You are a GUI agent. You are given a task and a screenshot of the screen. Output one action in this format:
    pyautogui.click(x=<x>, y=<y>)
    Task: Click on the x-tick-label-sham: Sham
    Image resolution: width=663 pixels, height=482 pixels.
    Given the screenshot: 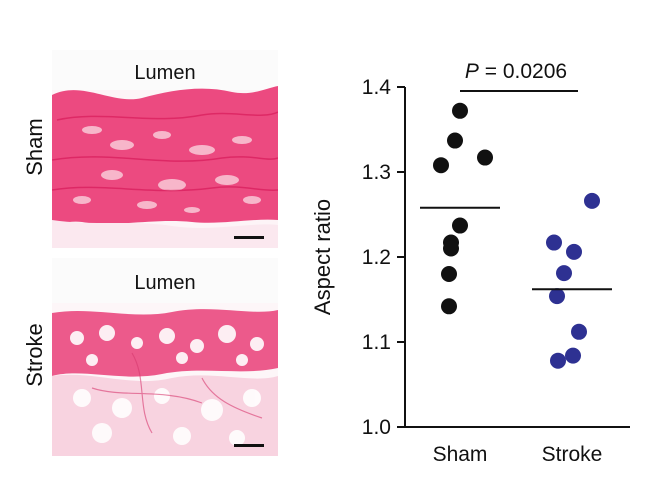 What is the action you would take?
    pyautogui.click(x=460, y=454)
    